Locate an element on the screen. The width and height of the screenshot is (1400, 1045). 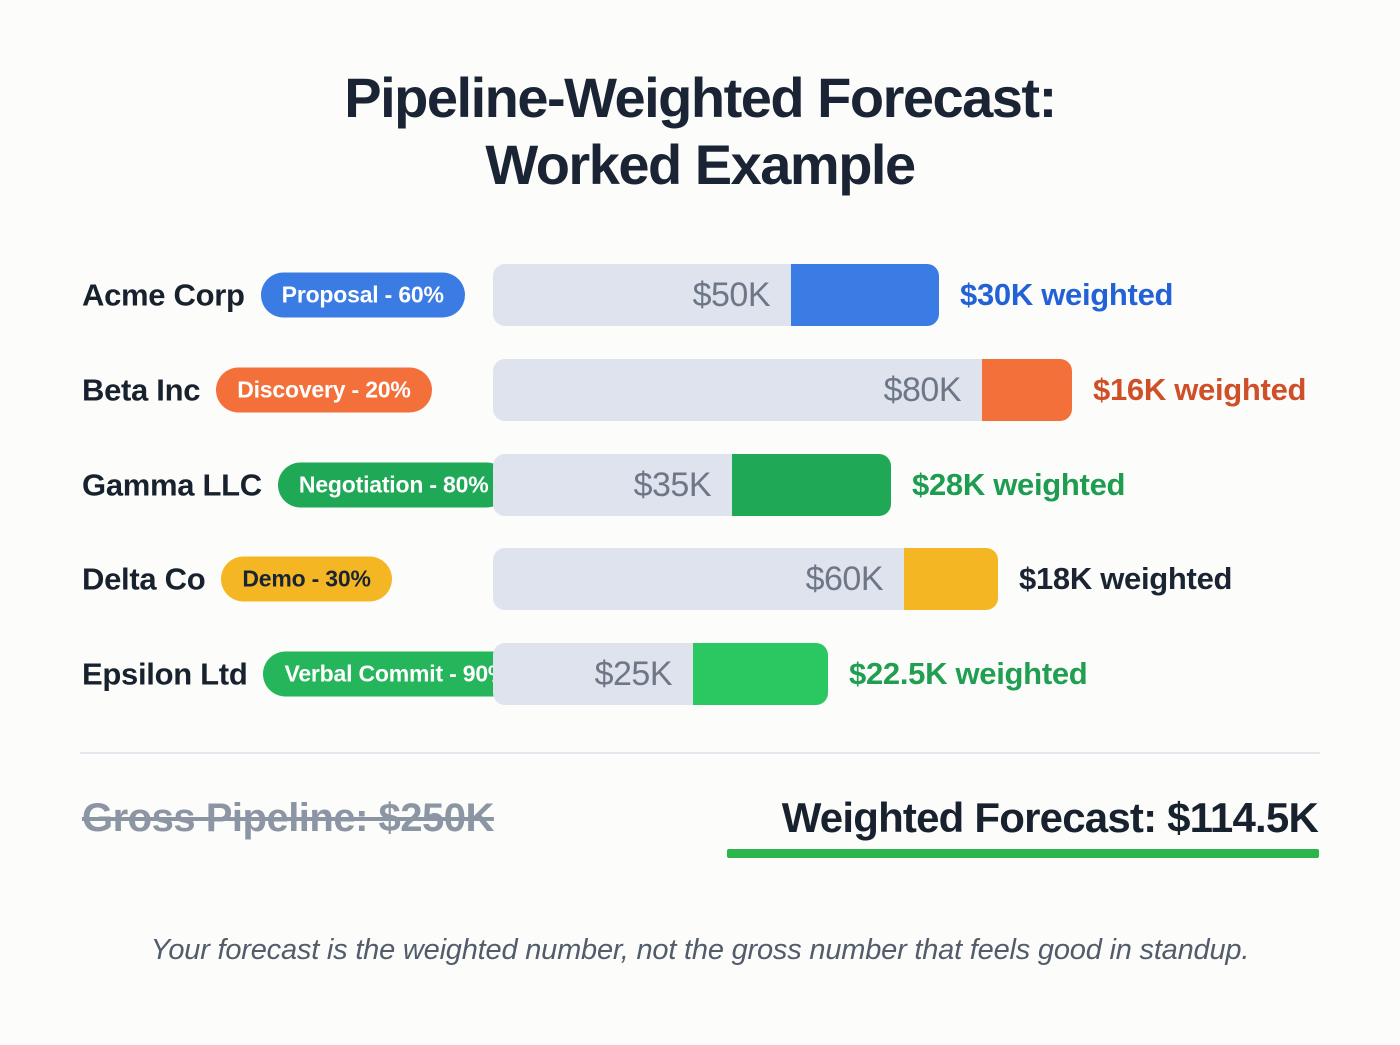
gross-bar-segment: $60K is located at coordinates (698, 579).